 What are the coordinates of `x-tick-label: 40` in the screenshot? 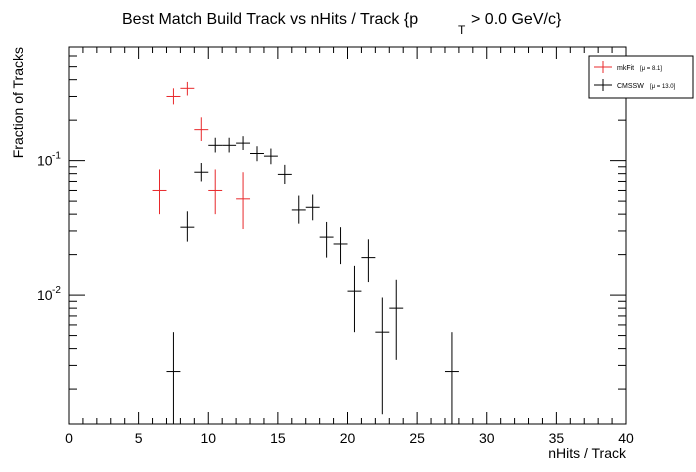 It's located at (626, 438).